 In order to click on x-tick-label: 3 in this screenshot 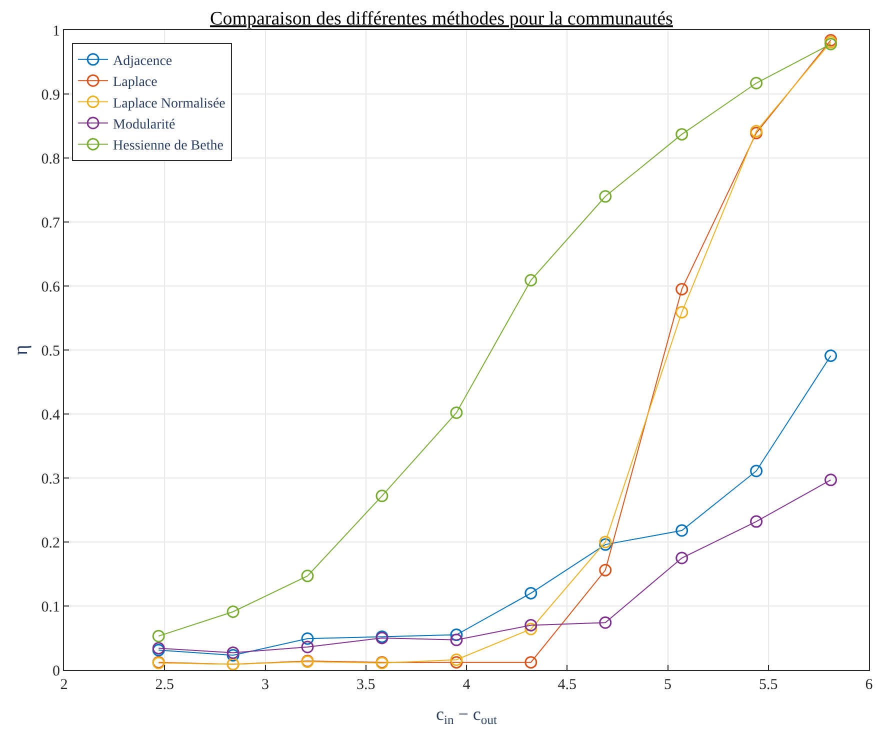, I will do `click(265, 685)`.